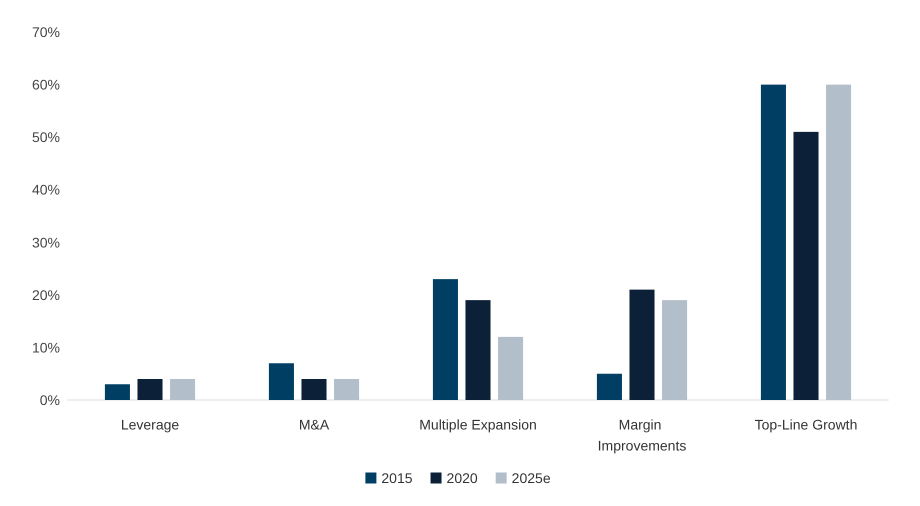  Describe the element at coordinates (531, 478) in the screenshot. I see `legend-label: 2025e` at that location.